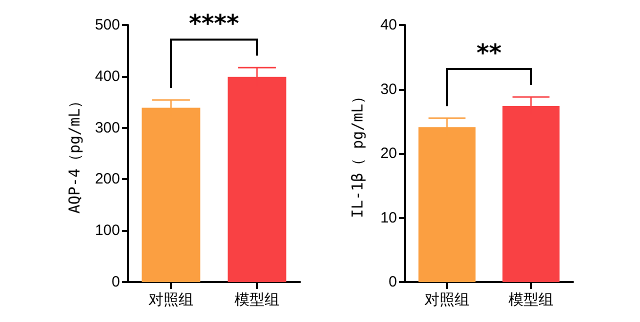  I want to click on y-tick-label: 30, so click(388, 89).